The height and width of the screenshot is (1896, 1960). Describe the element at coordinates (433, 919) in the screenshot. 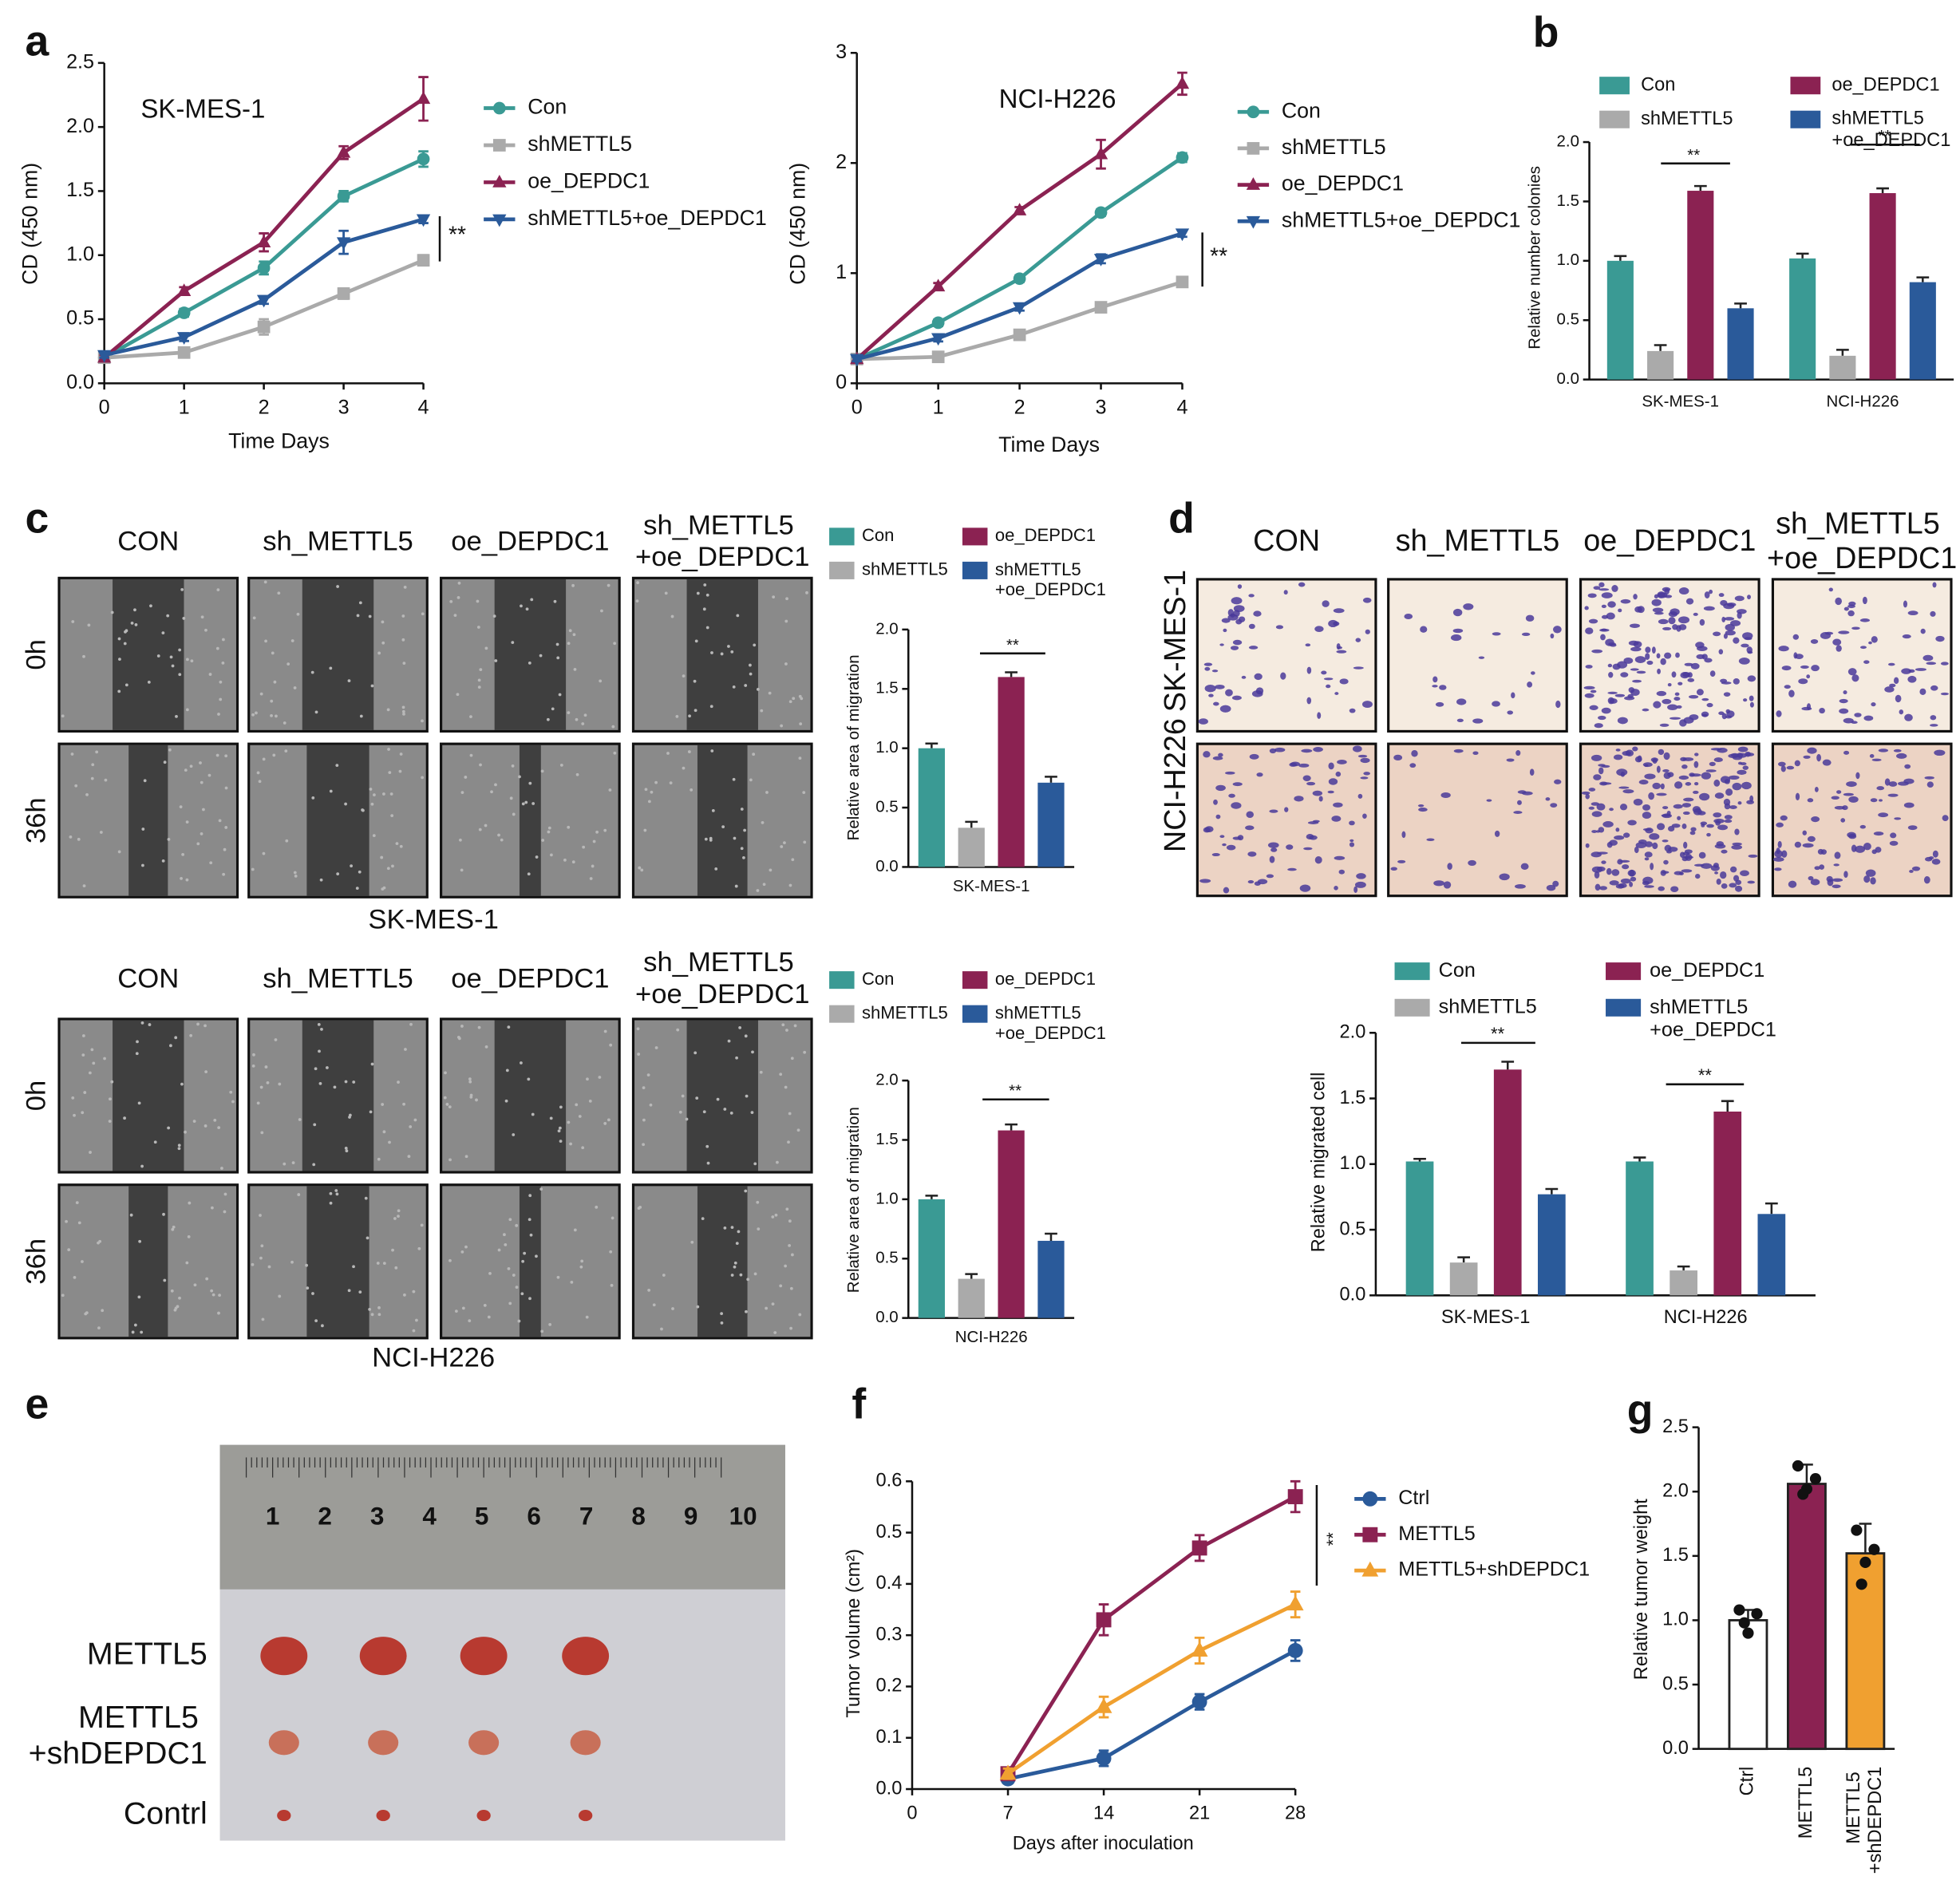

I see `cell-line-label: SK-MES-1` at that location.